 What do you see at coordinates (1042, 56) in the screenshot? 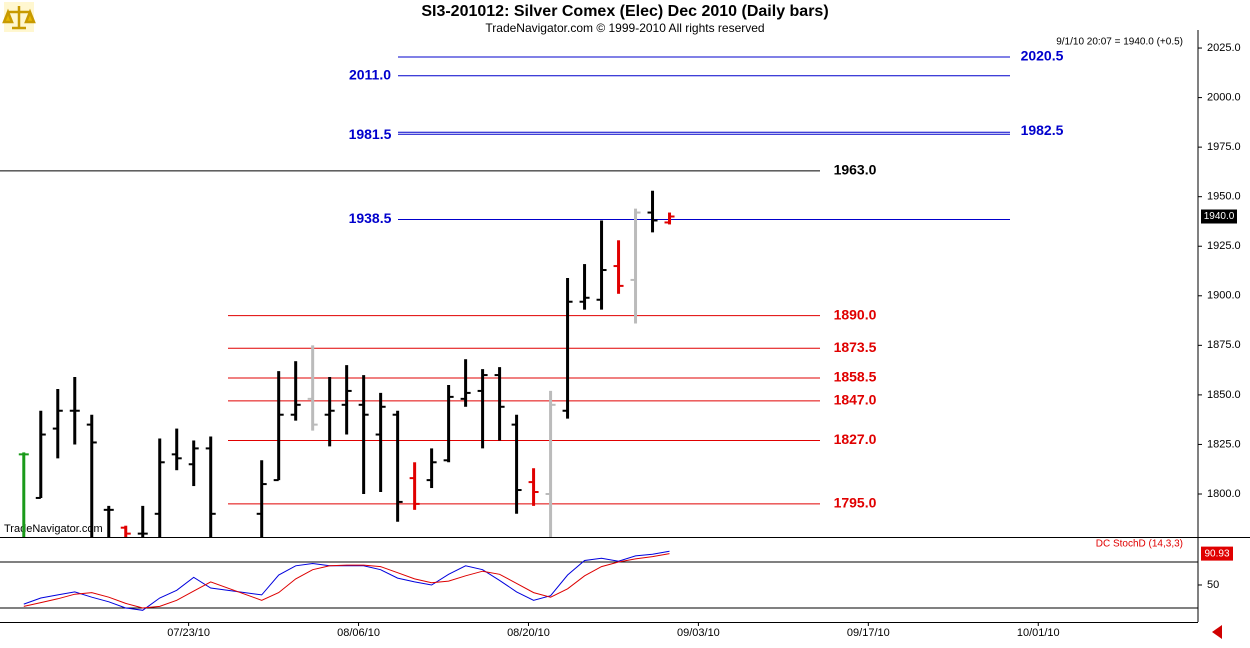
I see `level-label: 2020.5` at bounding box center [1042, 56].